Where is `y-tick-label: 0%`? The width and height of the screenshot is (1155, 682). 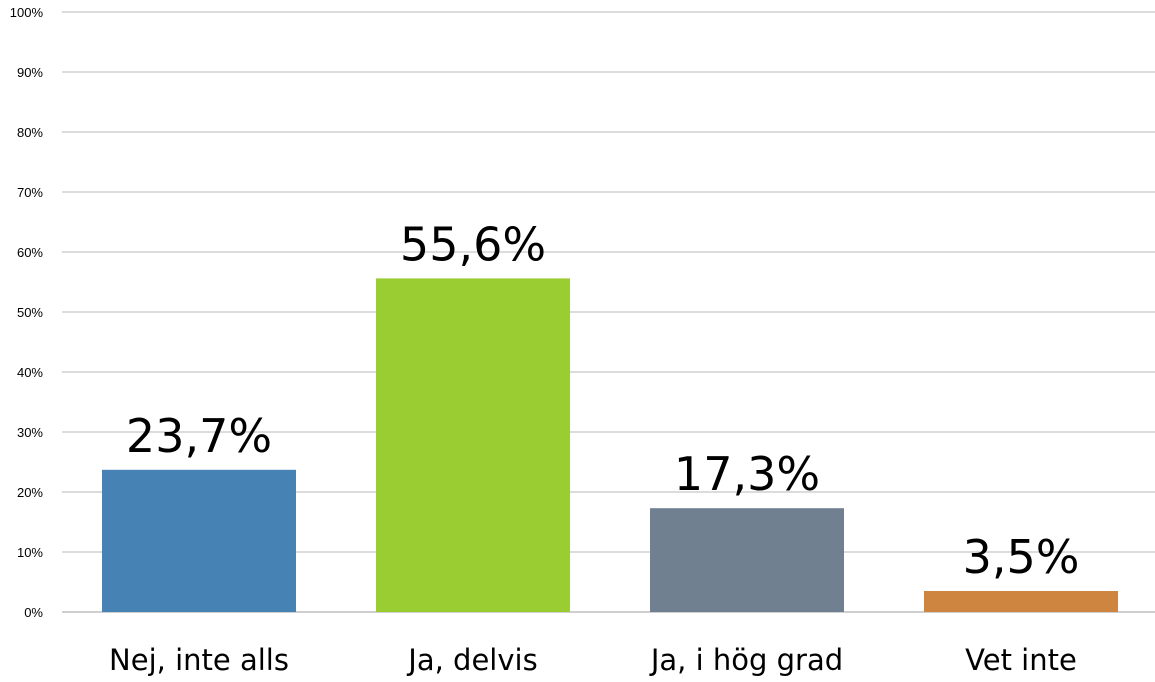
y-tick-label: 0% is located at coordinates (33, 612).